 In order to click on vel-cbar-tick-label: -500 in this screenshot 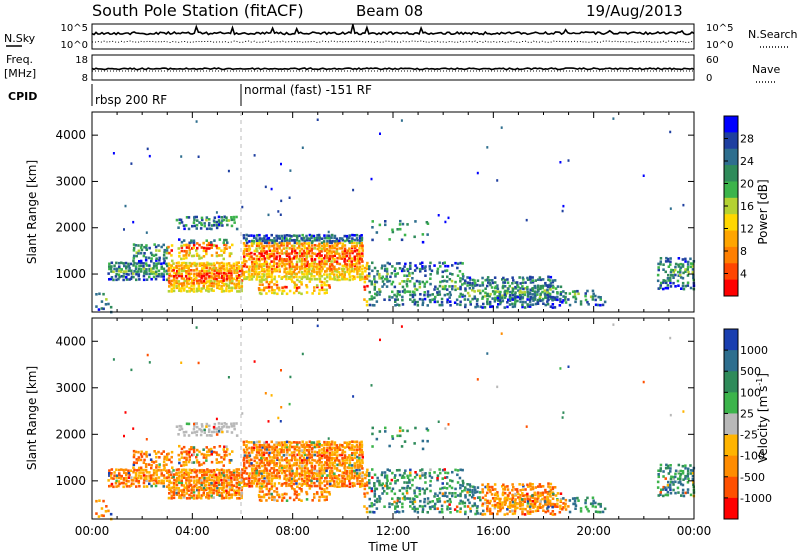, I will do `click(752, 477)`.